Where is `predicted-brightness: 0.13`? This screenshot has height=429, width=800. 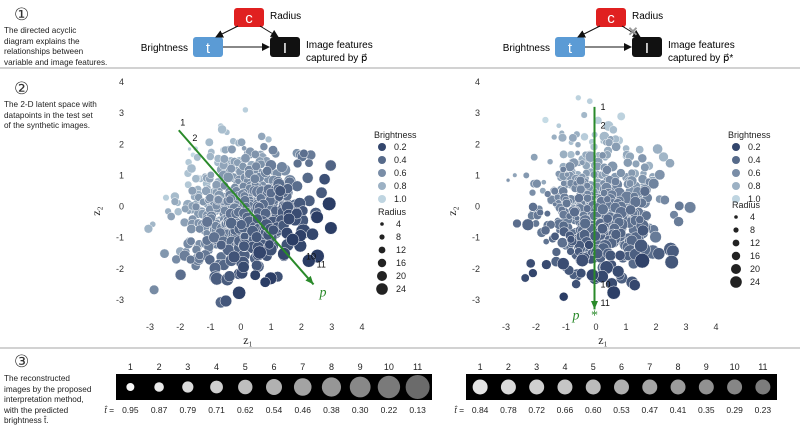 predicted-brightness: 0.13 is located at coordinates (417, 410).